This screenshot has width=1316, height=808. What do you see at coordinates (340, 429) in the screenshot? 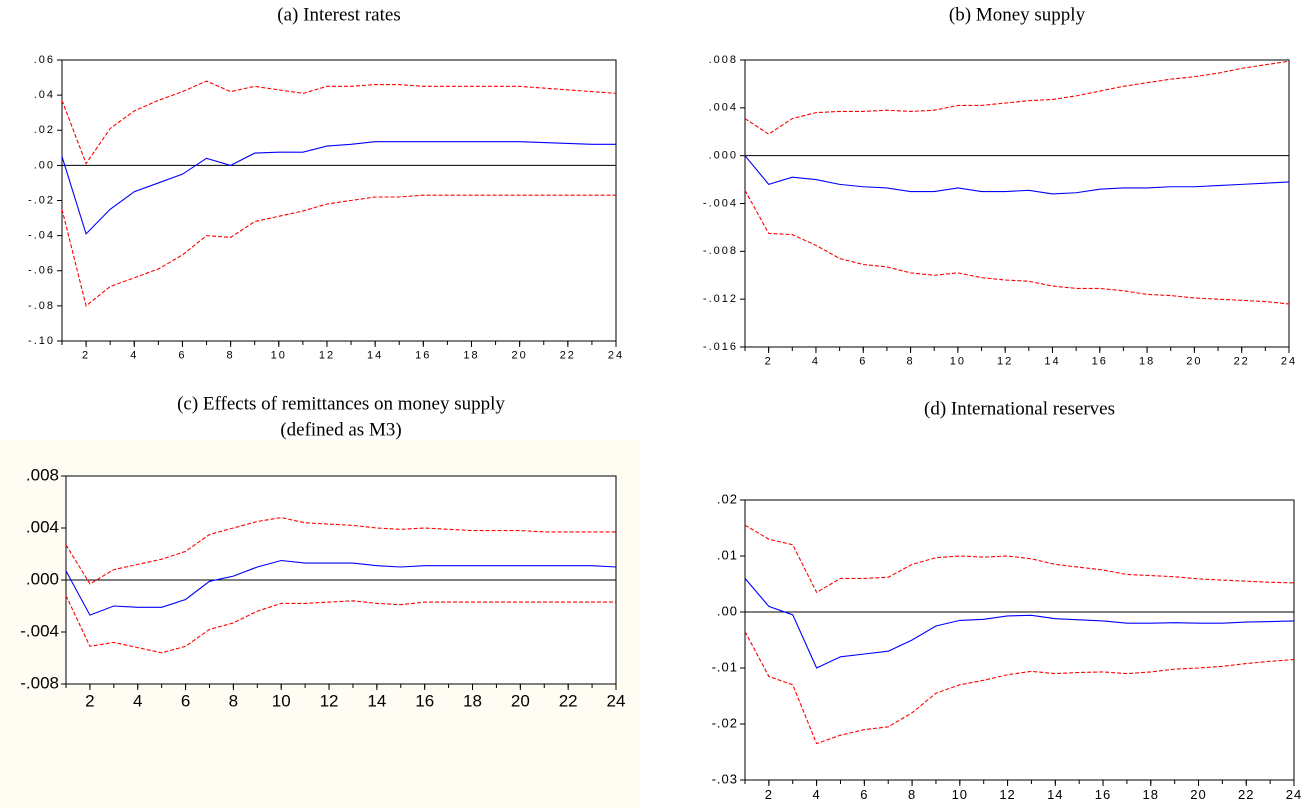
I see `chart-subtitle: (defined as M3)` at bounding box center [340, 429].